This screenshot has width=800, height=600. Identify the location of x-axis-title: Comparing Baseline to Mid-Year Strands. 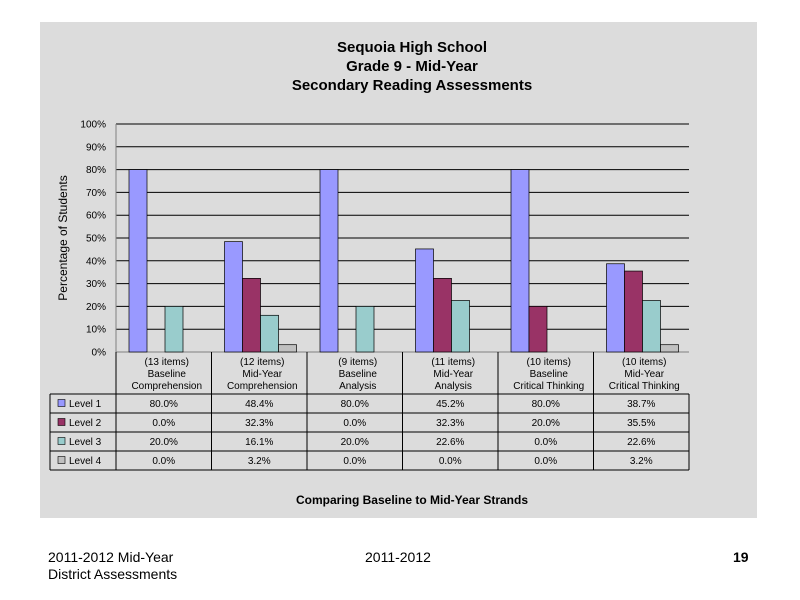
(412, 500).